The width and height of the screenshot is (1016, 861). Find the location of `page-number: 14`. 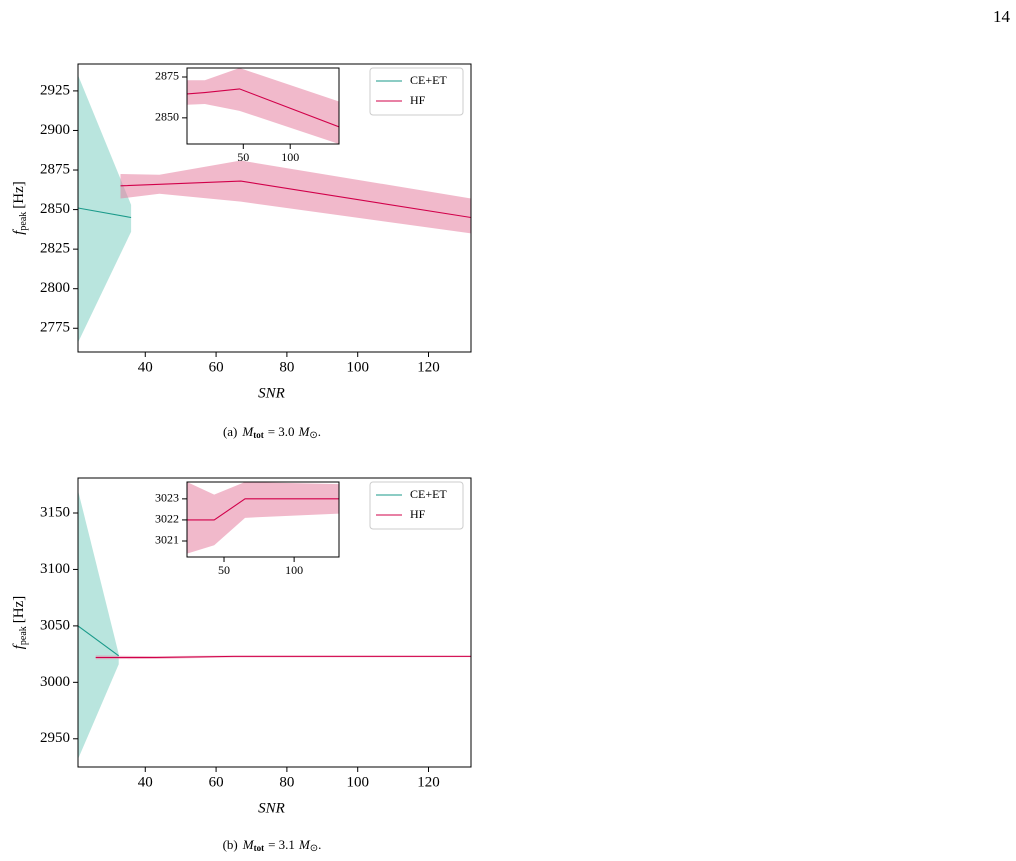

page-number: 14 is located at coordinates (1002, 16).